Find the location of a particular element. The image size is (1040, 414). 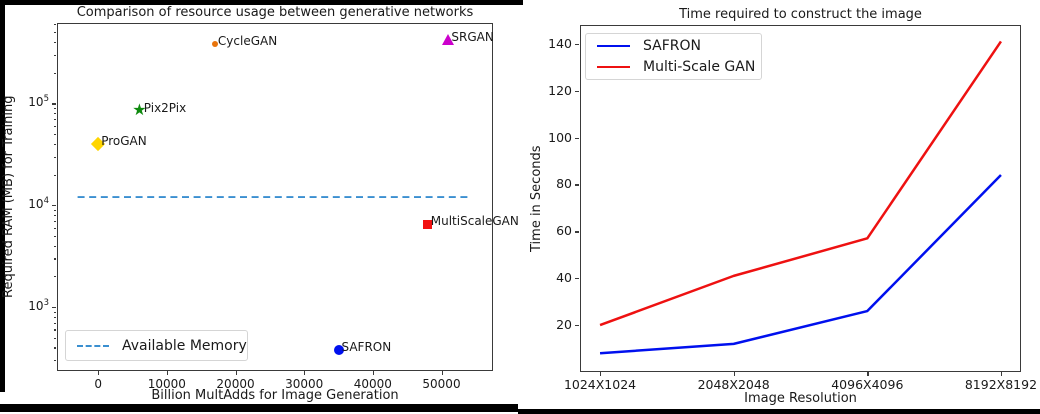

y-tick-label: 20 is located at coordinates (564, 325).